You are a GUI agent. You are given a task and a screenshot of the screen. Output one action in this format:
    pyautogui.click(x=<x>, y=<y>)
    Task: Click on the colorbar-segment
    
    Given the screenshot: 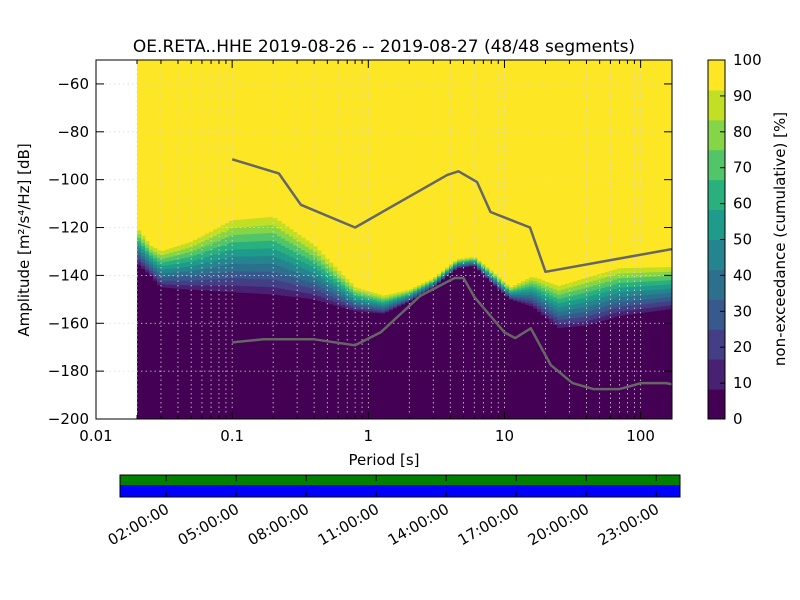 What is the action you would take?
    pyautogui.click(x=716, y=374)
    